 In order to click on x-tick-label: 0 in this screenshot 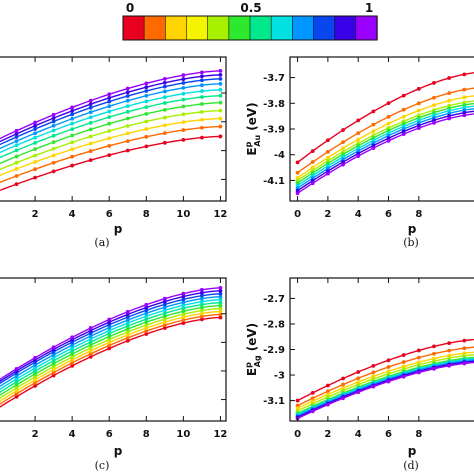, I will do `click(297, 434)`.